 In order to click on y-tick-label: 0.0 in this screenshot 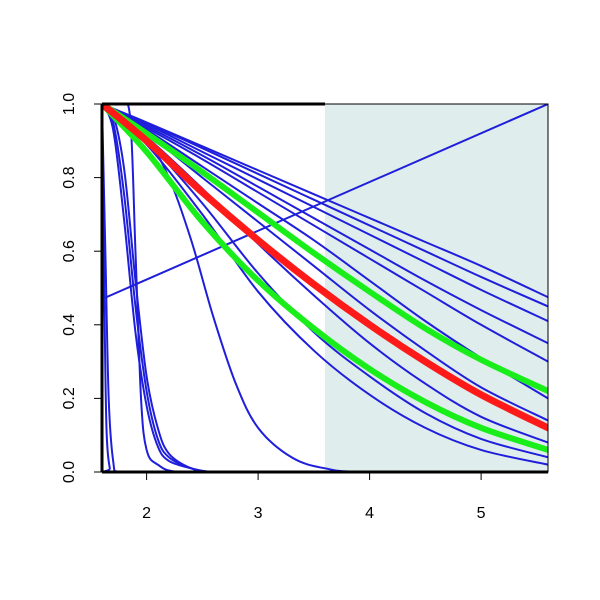, I will do `click(69, 472)`.